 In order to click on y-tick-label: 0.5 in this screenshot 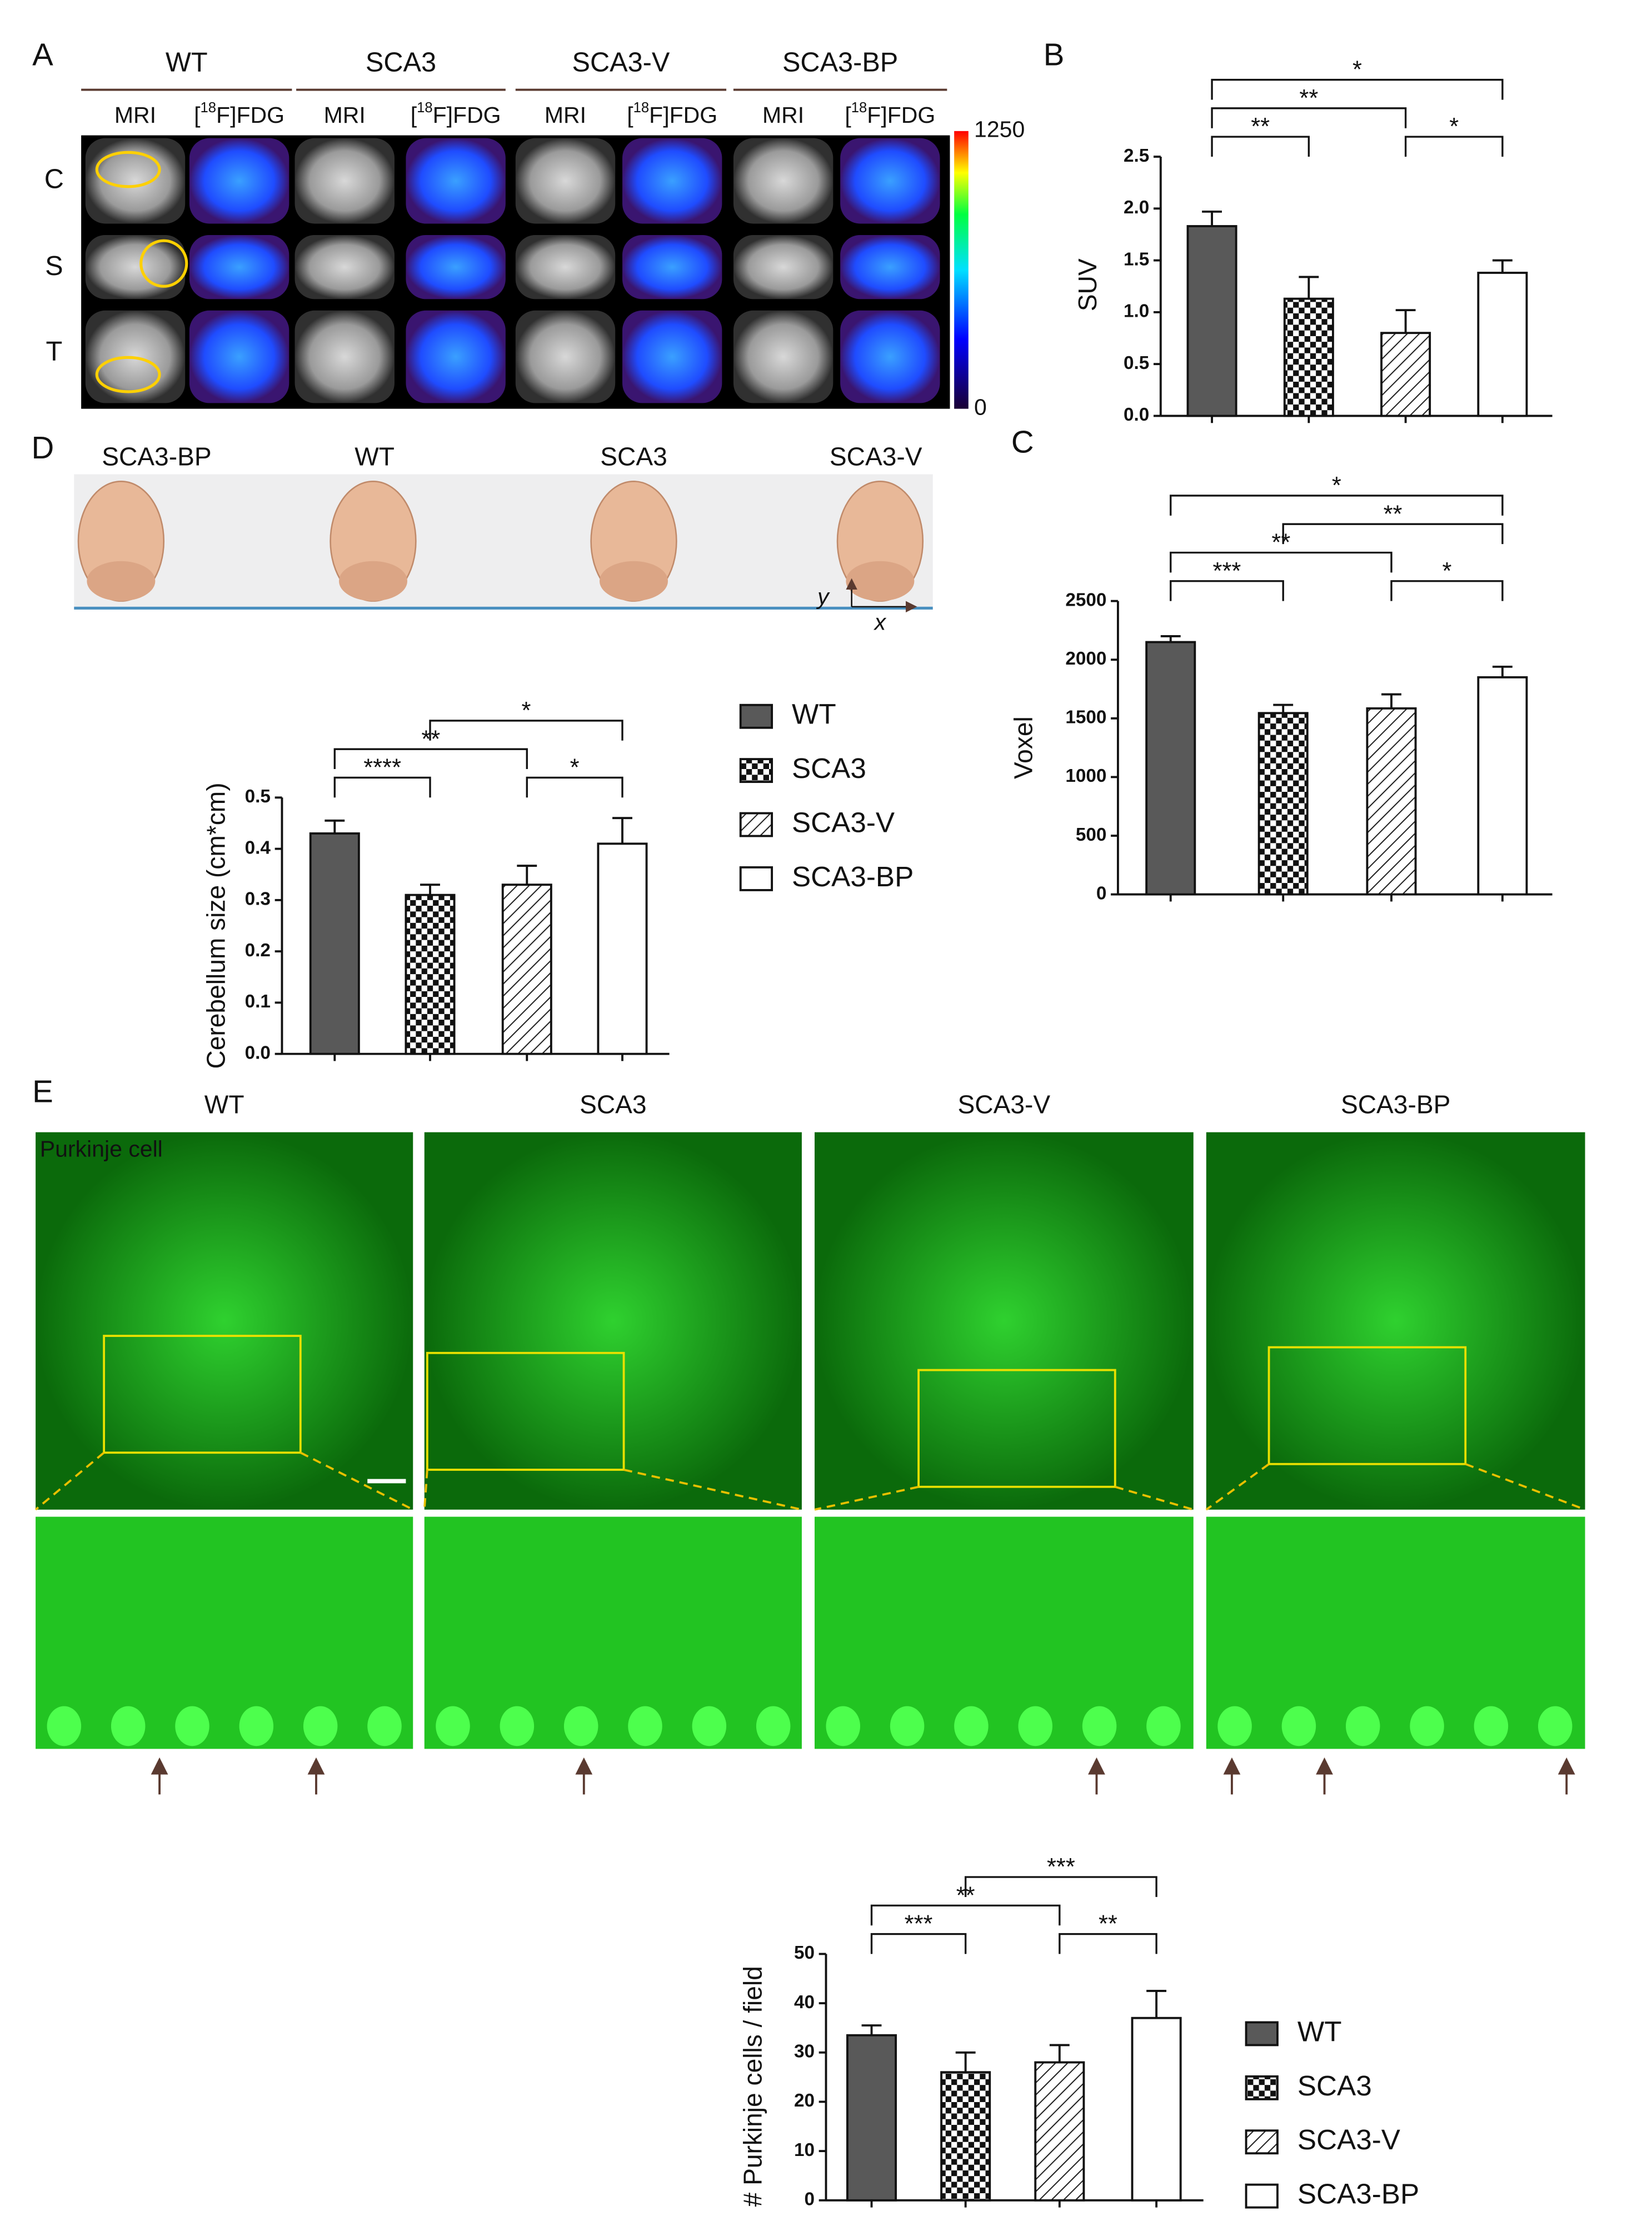, I will do `click(1136, 363)`.